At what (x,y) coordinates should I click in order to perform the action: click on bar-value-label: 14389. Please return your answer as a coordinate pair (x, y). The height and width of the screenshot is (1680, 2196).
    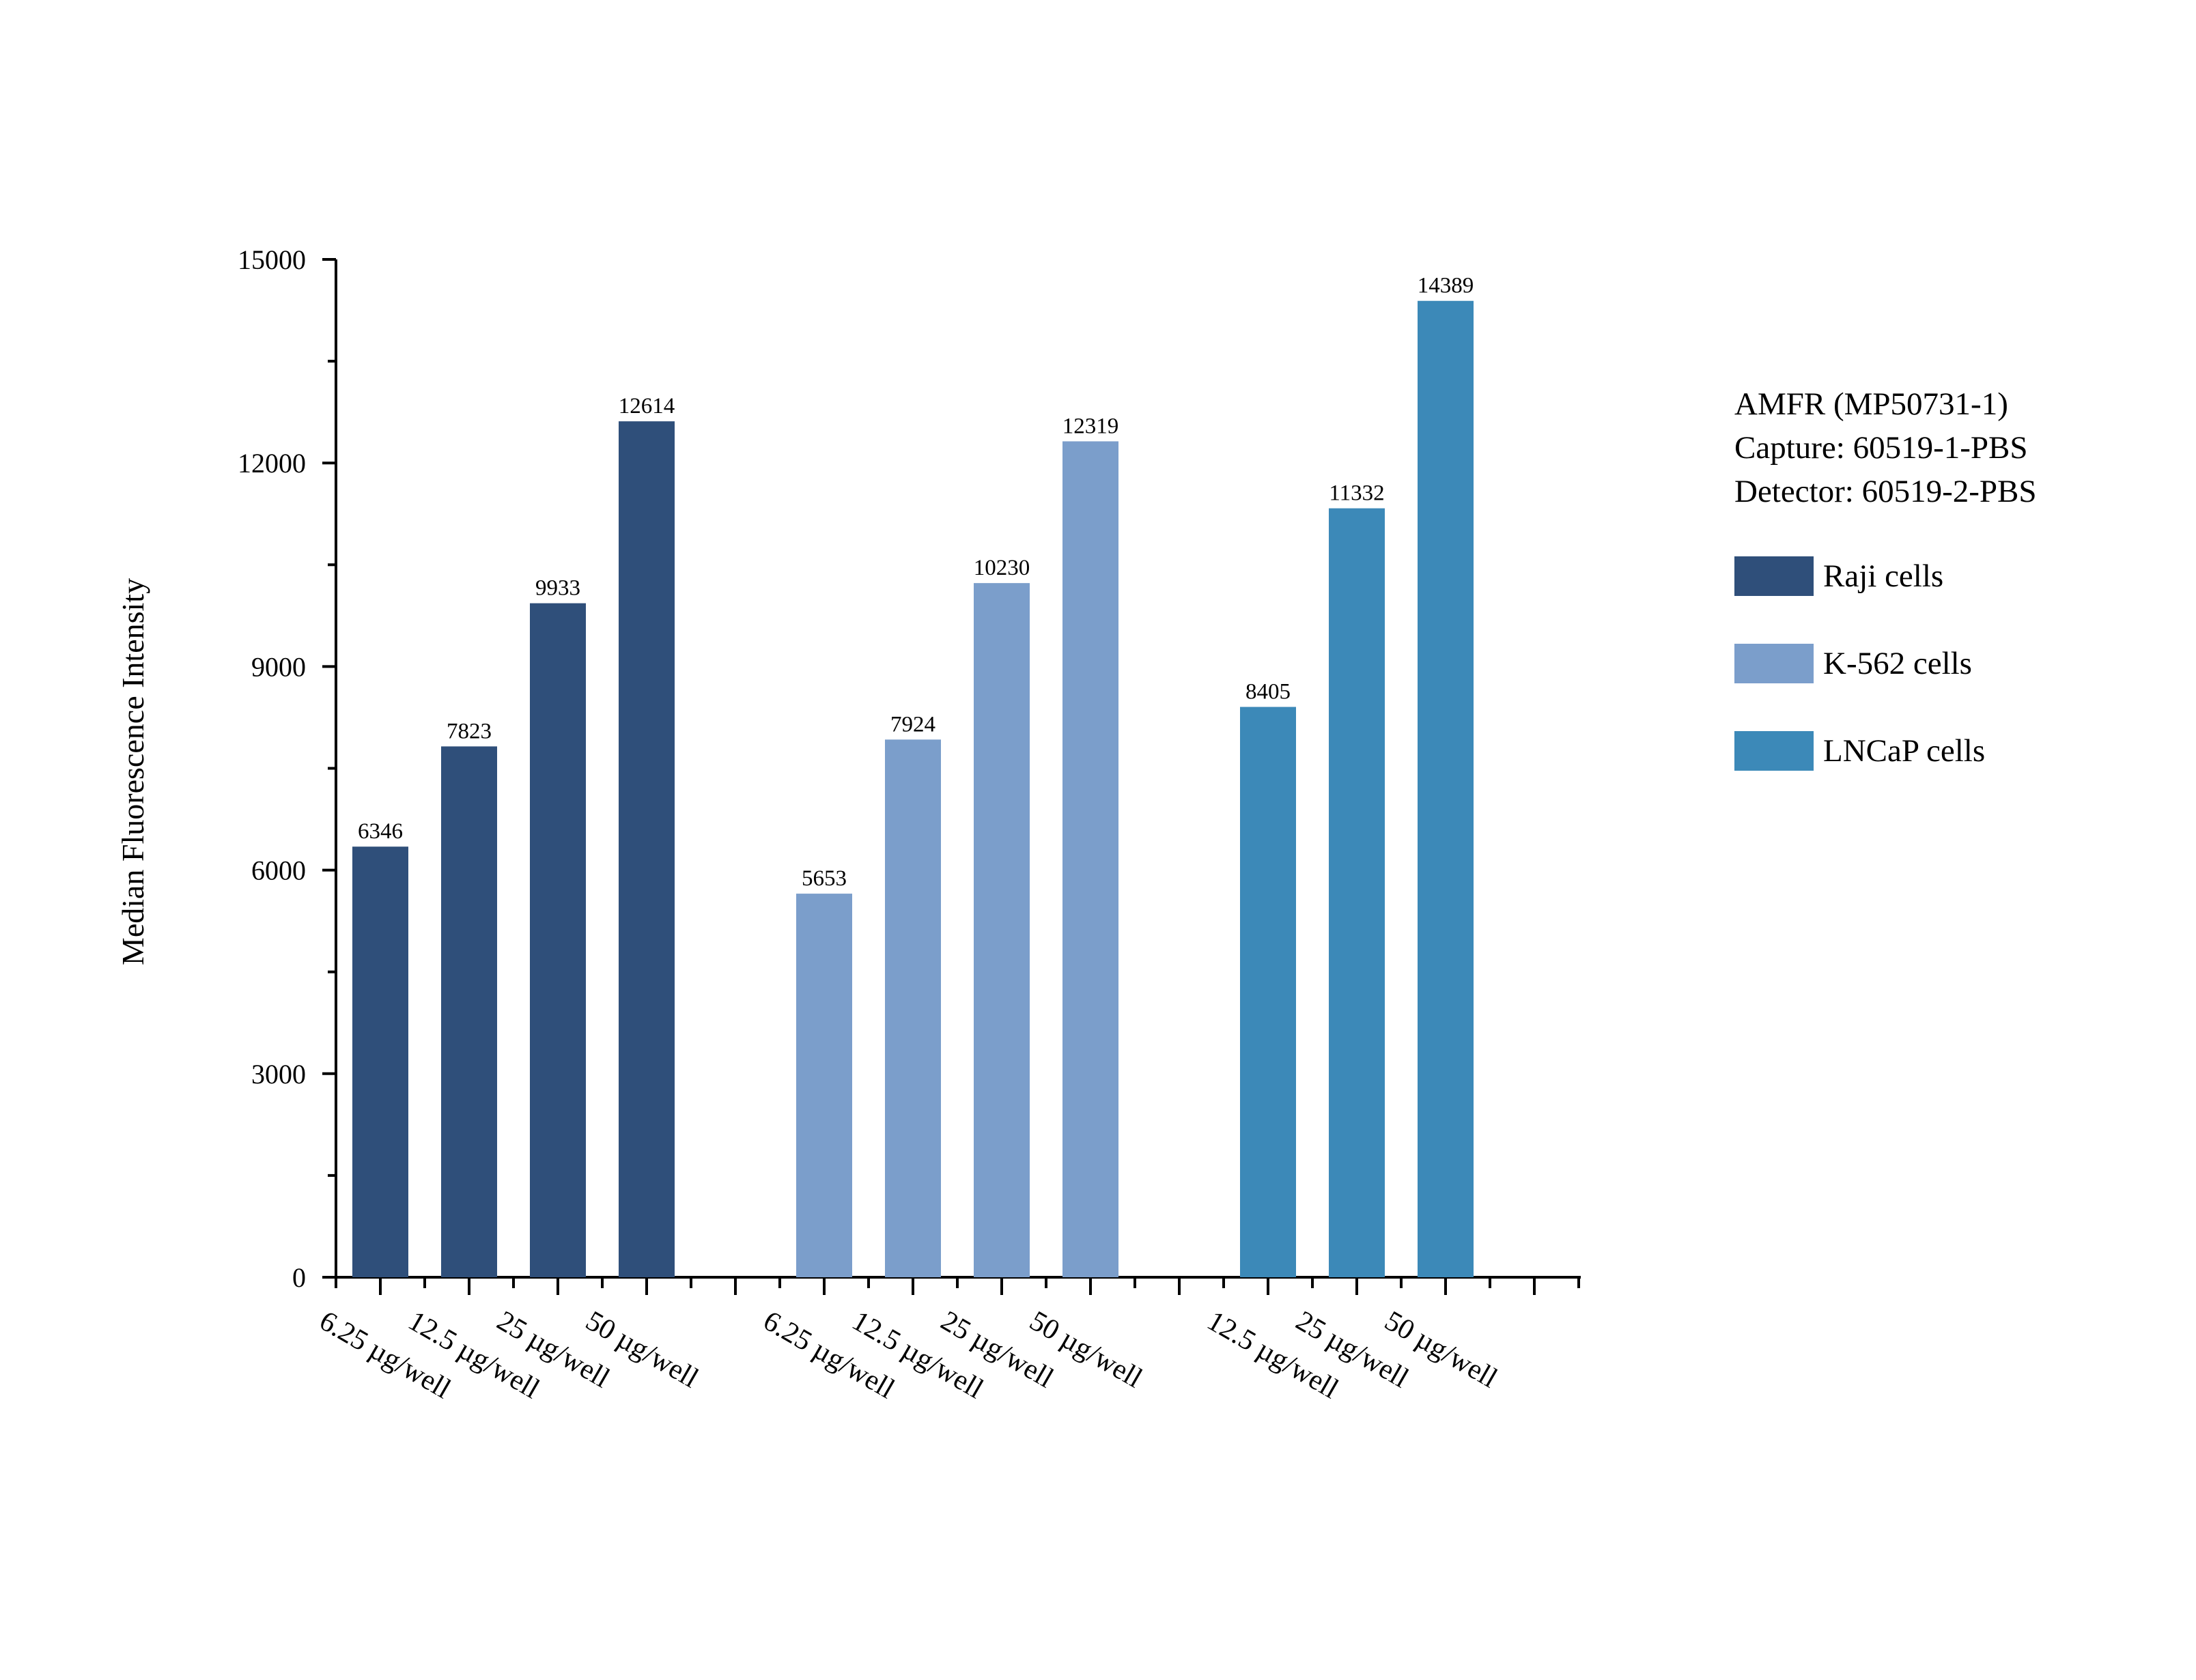
    Looking at the image, I should click on (1446, 286).